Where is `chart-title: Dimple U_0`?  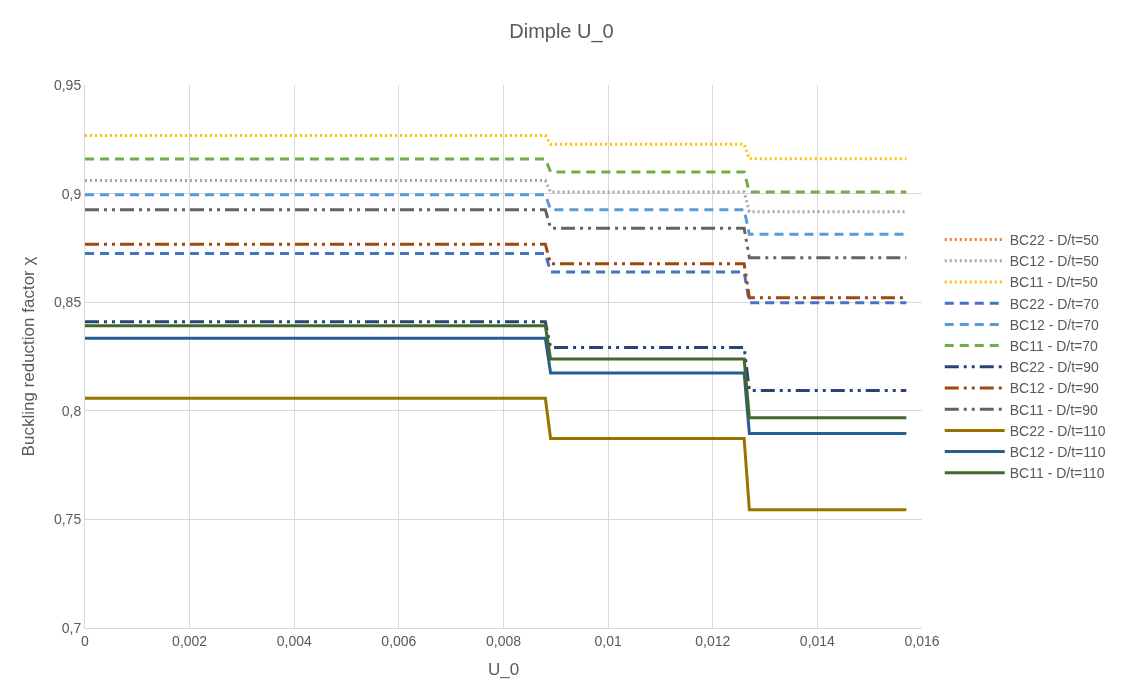
chart-title: Dimple U_0 is located at coordinates (561, 32).